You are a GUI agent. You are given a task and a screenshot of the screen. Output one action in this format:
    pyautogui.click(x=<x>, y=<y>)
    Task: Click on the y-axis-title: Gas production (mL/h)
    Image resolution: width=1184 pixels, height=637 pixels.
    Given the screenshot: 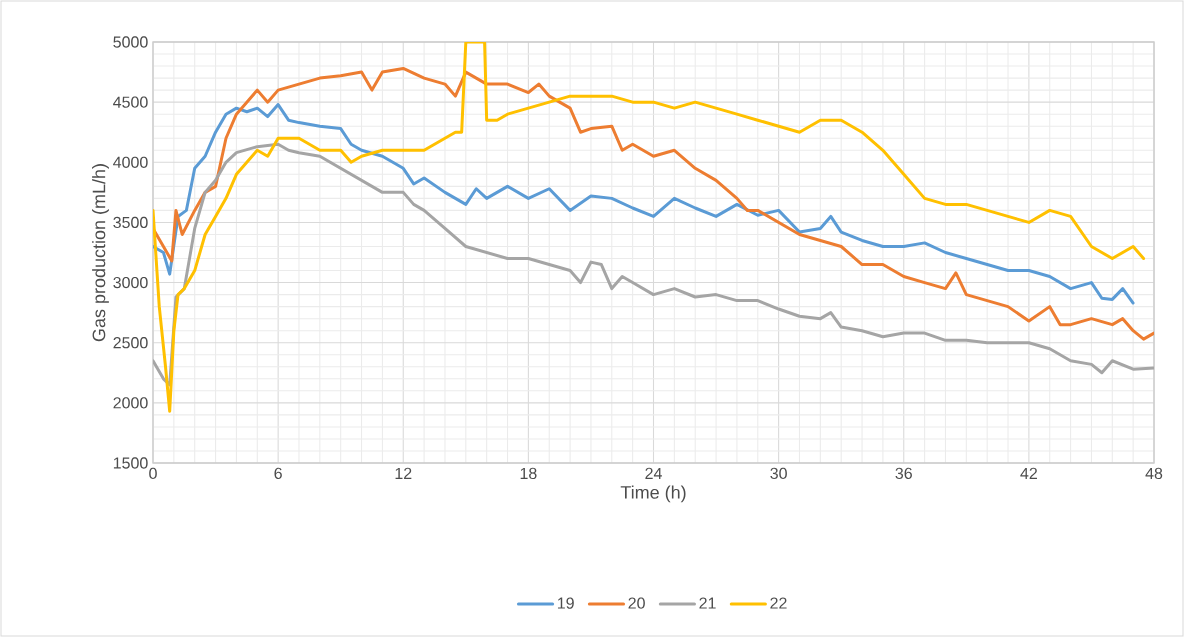 What is the action you would take?
    pyautogui.click(x=100, y=253)
    